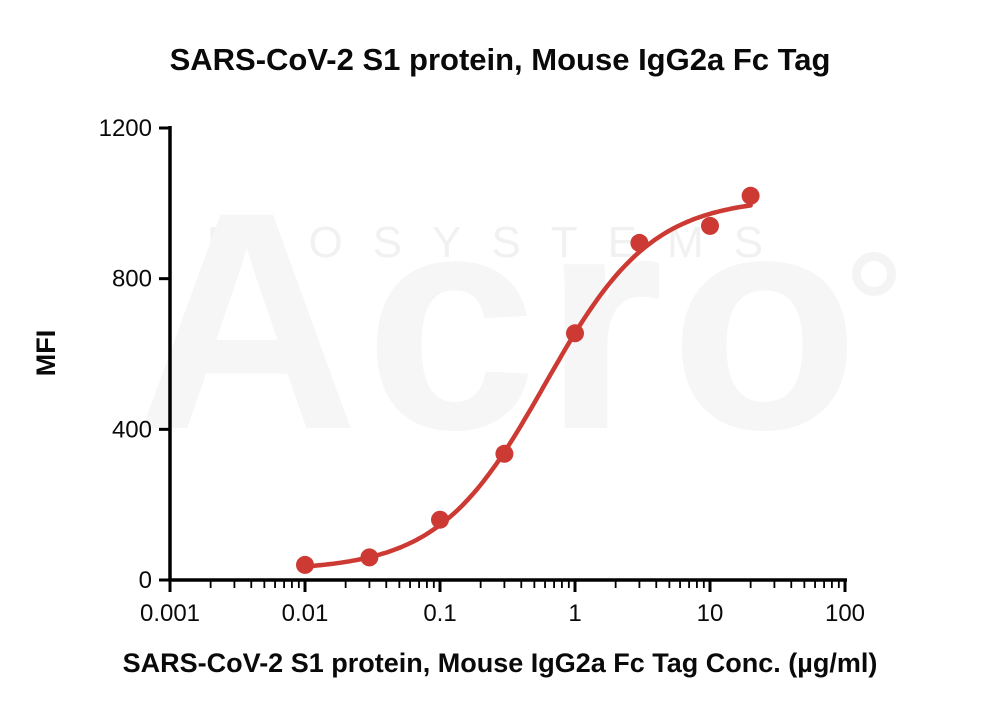 The width and height of the screenshot is (1000, 723). What do you see at coordinates (132, 429) in the screenshot?
I see `y-tick-label: 400` at bounding box center [132, 429].